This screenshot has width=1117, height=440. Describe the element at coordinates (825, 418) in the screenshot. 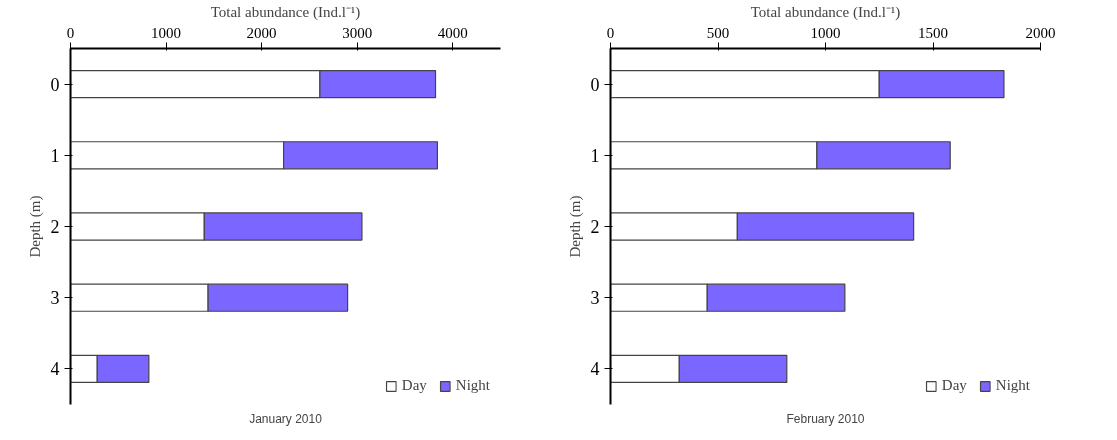

I see `text: February 2010` at that location.